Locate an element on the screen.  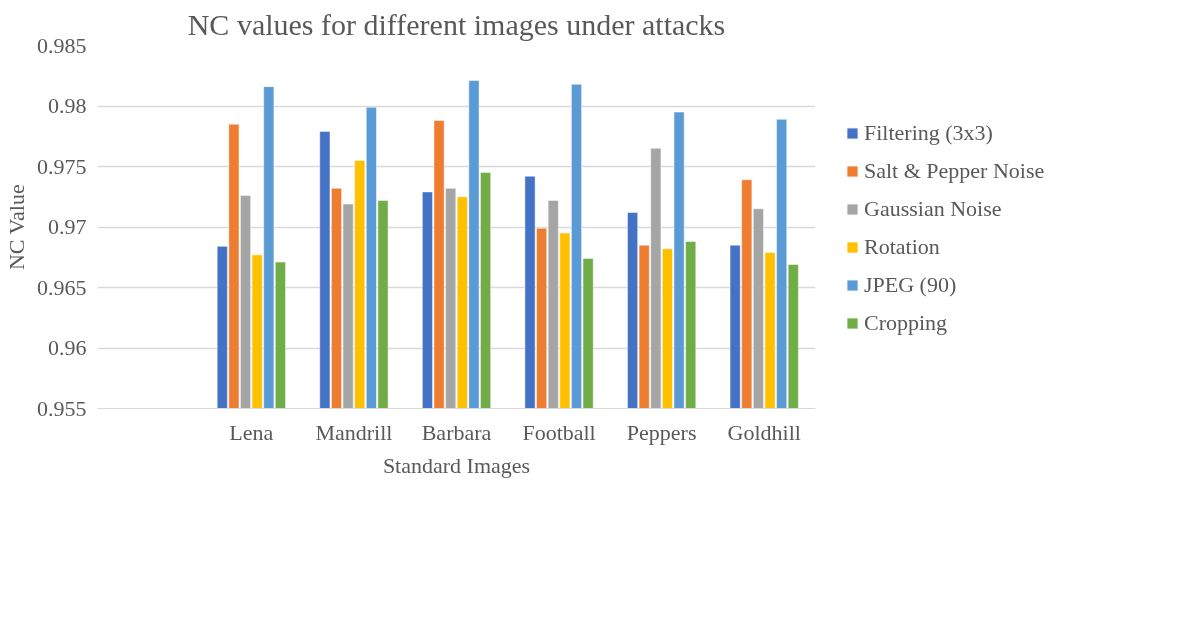
x-tick-label: Barbara is located at coordinates (456, 432).